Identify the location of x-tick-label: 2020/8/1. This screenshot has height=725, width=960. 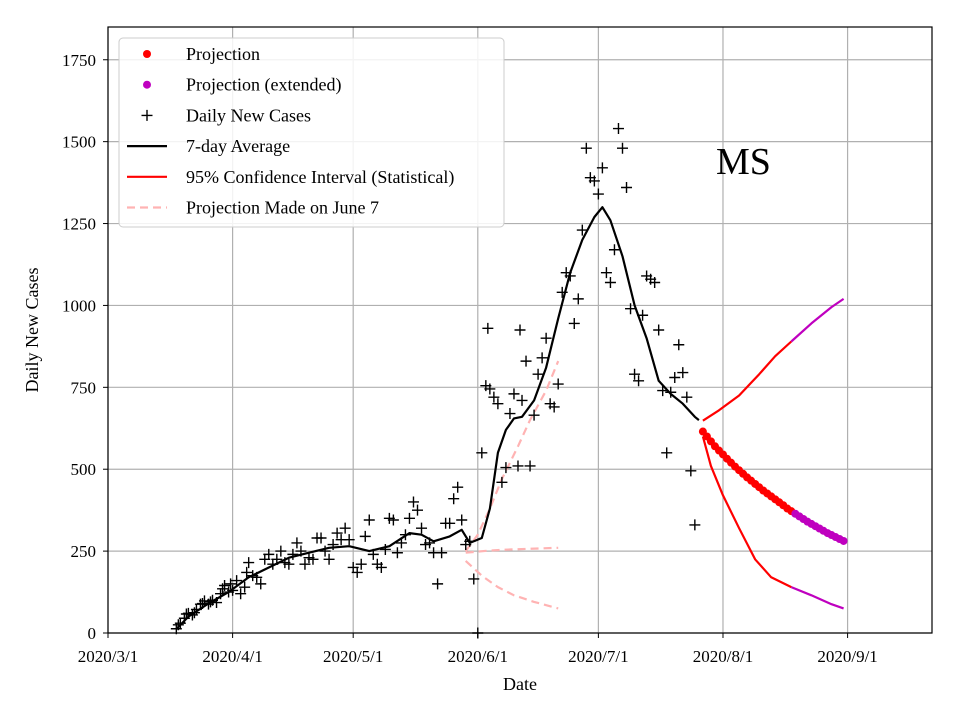
(723, 656).